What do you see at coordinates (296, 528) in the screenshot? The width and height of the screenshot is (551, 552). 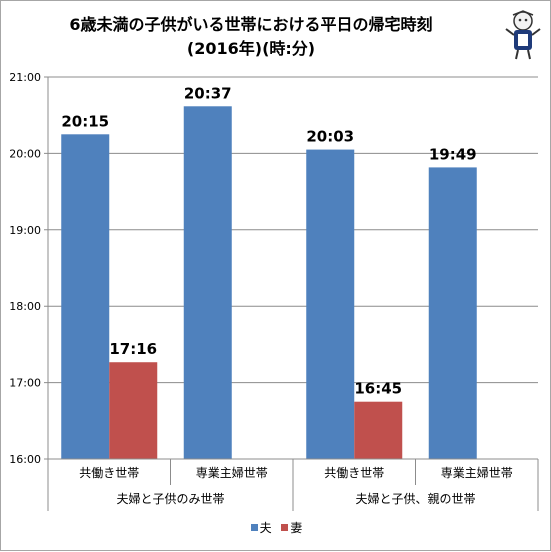 I see `legend-label-wife: 妻` at bounding box center [296, 528].